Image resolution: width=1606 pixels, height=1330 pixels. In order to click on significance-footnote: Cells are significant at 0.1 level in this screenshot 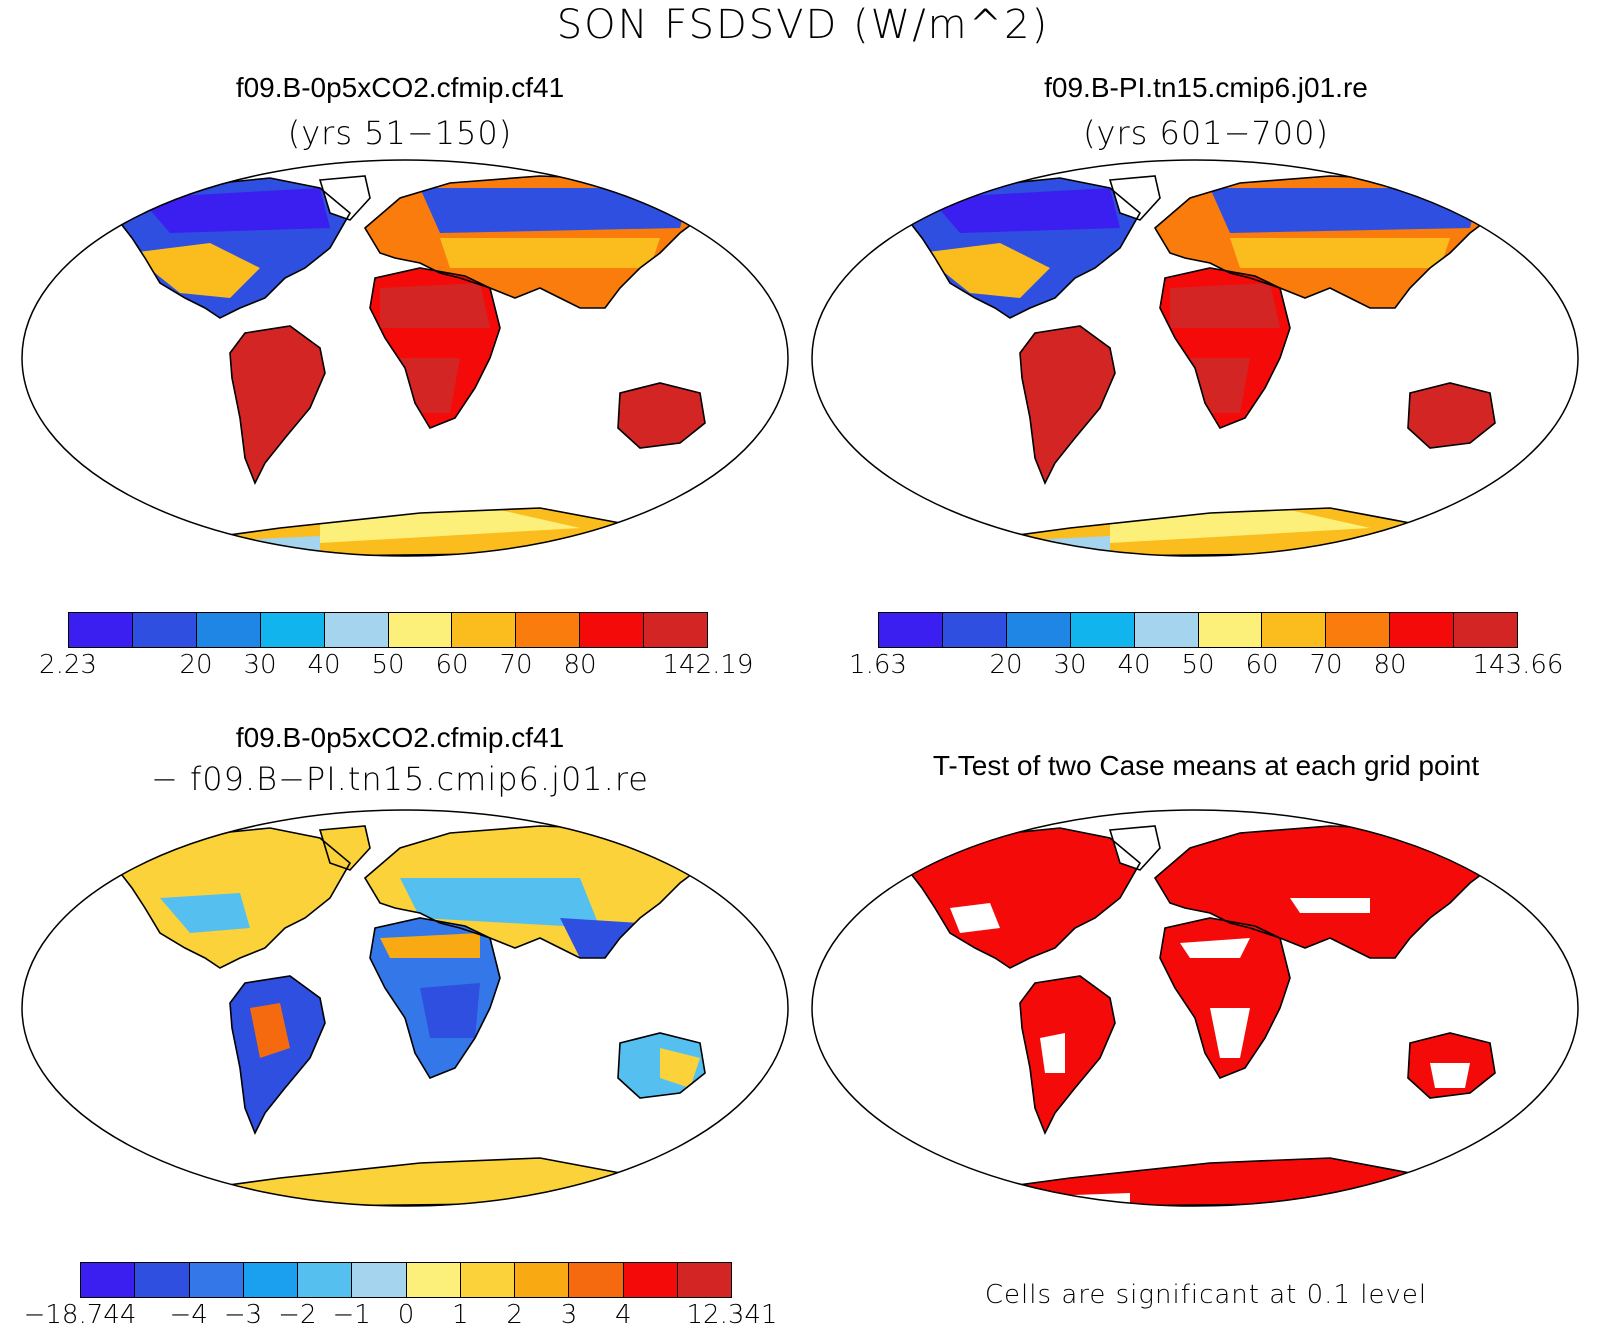, I will do `click(1206, 1295)`.